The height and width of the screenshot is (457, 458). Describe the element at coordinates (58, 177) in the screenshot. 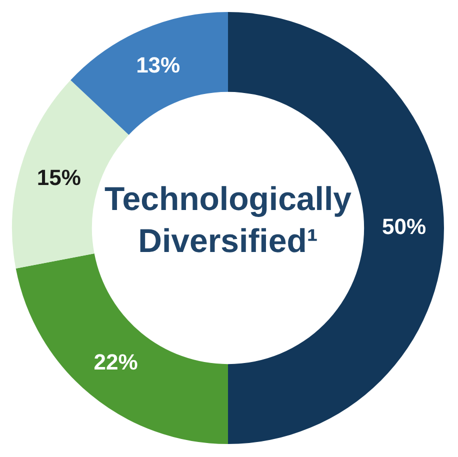

I see `data-label: 15%` at that location.